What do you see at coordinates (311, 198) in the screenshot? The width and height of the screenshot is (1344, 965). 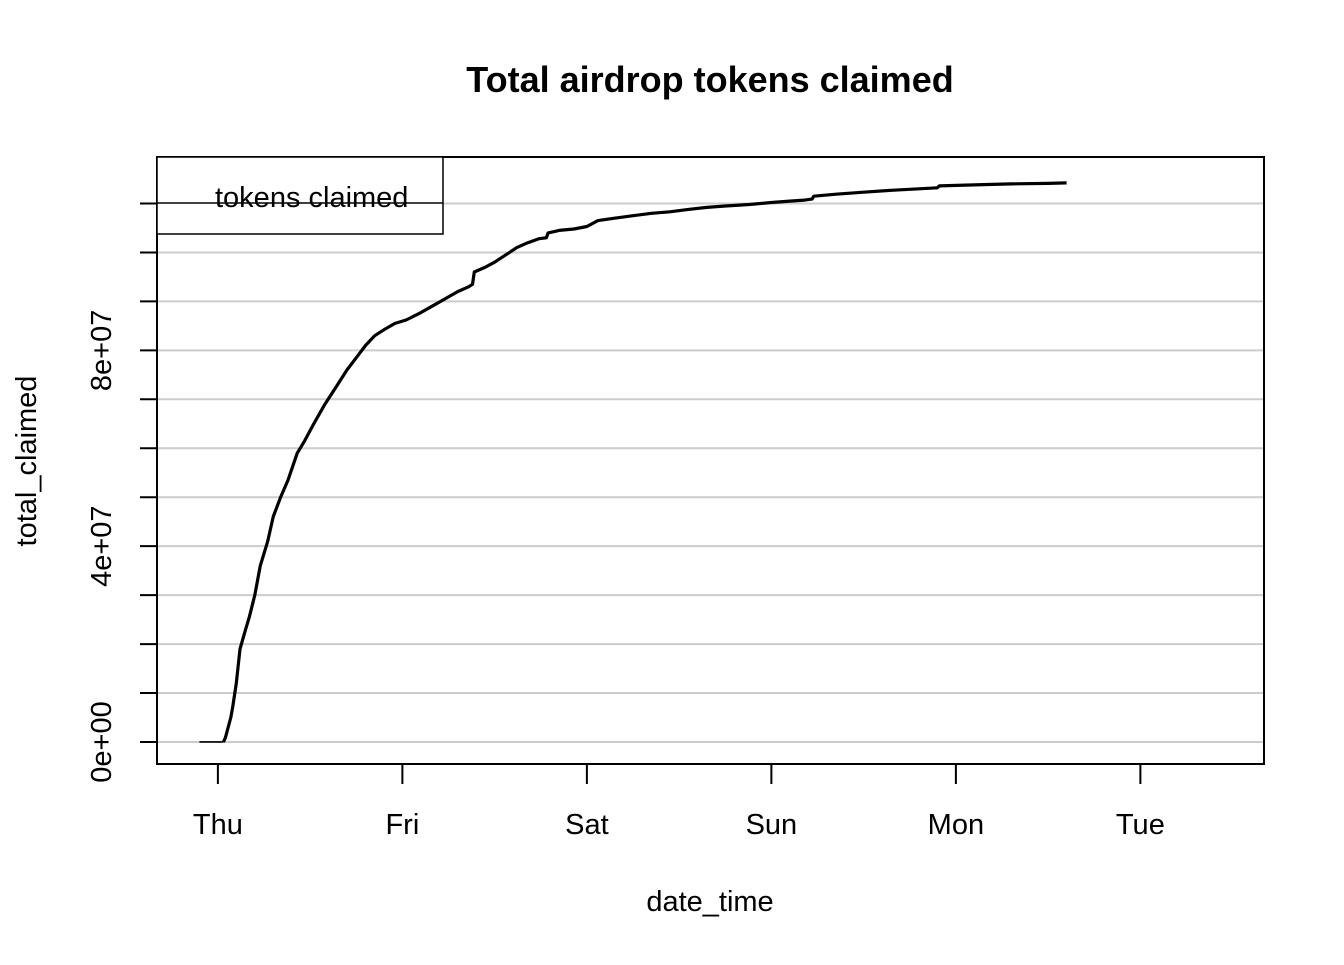 I see `legend-entry-label: tokens claimed` at bounding box center [311, 198].